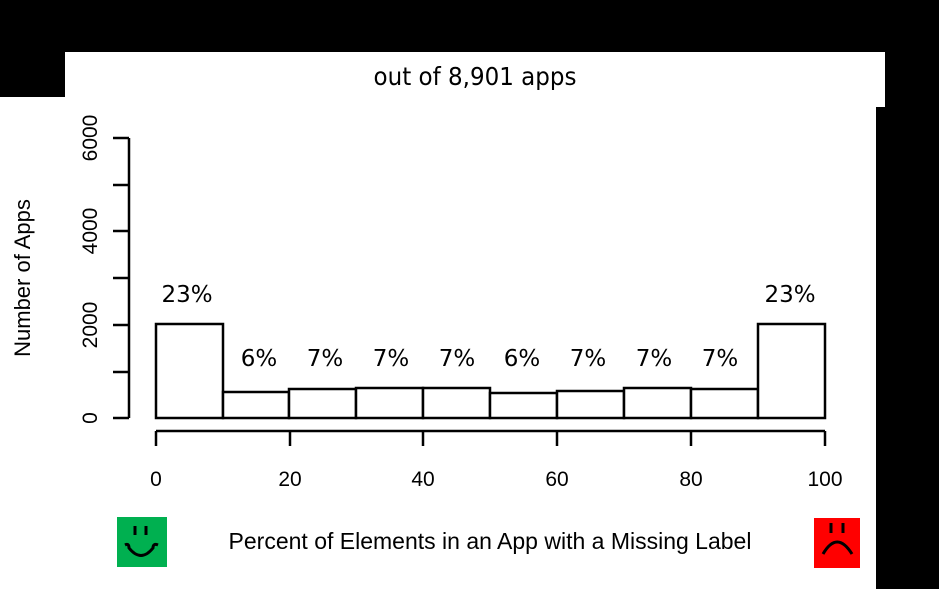  I want to click on y-tick-label: 0, so click(90, 418).